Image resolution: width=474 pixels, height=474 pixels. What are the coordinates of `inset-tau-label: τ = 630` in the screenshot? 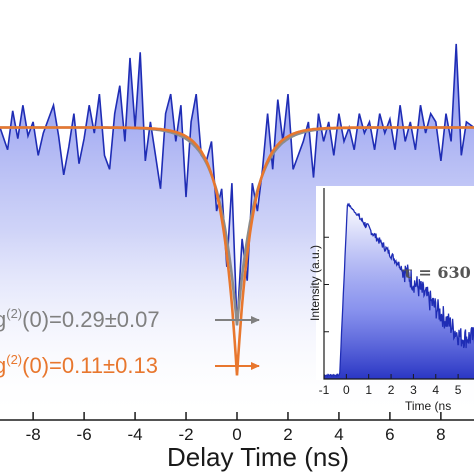 It's located at (436, 272).